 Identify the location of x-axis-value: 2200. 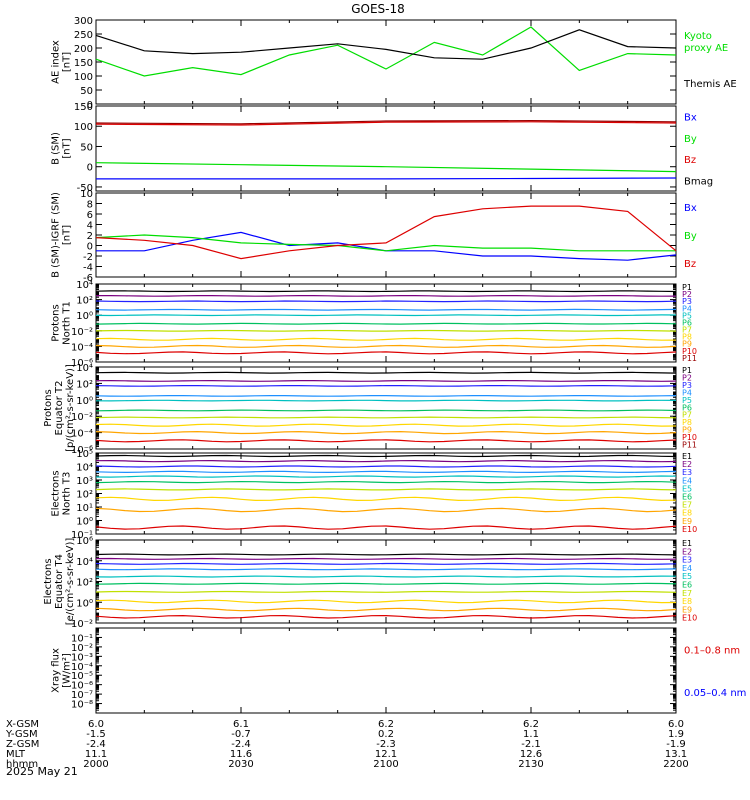
(675, 764).